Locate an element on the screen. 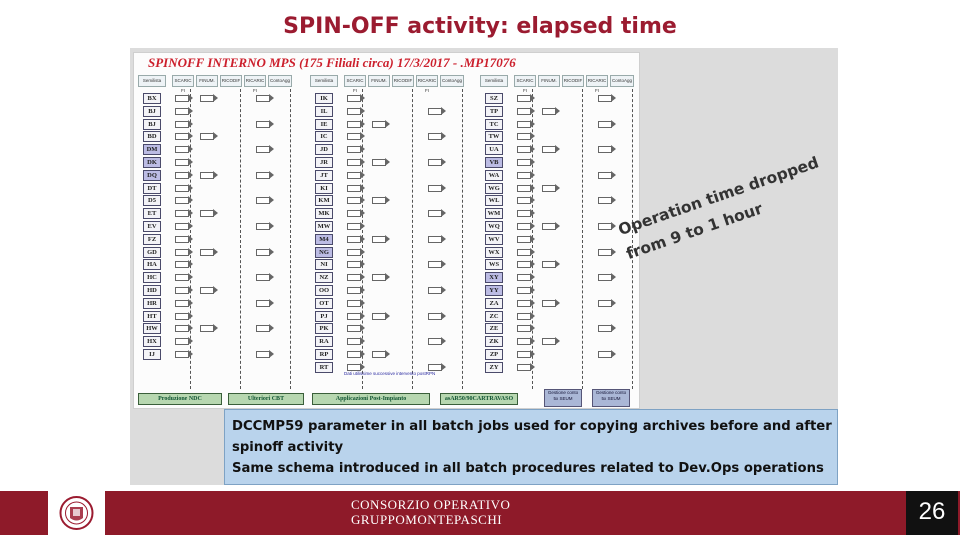 This screenshot has width=960, height=540. branch-code: IE is located at coordinates (324, 124).